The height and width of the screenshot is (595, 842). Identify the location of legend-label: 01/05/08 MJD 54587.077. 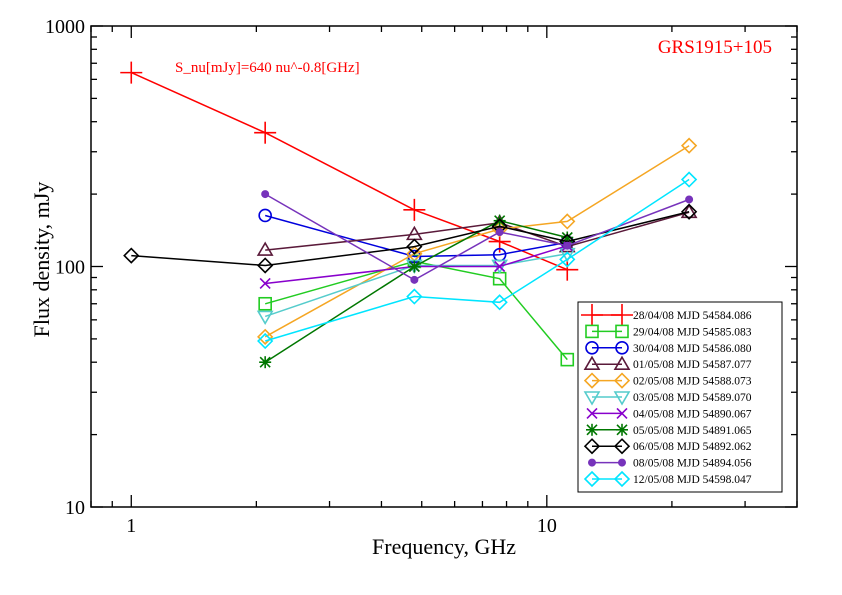
(692, 365).